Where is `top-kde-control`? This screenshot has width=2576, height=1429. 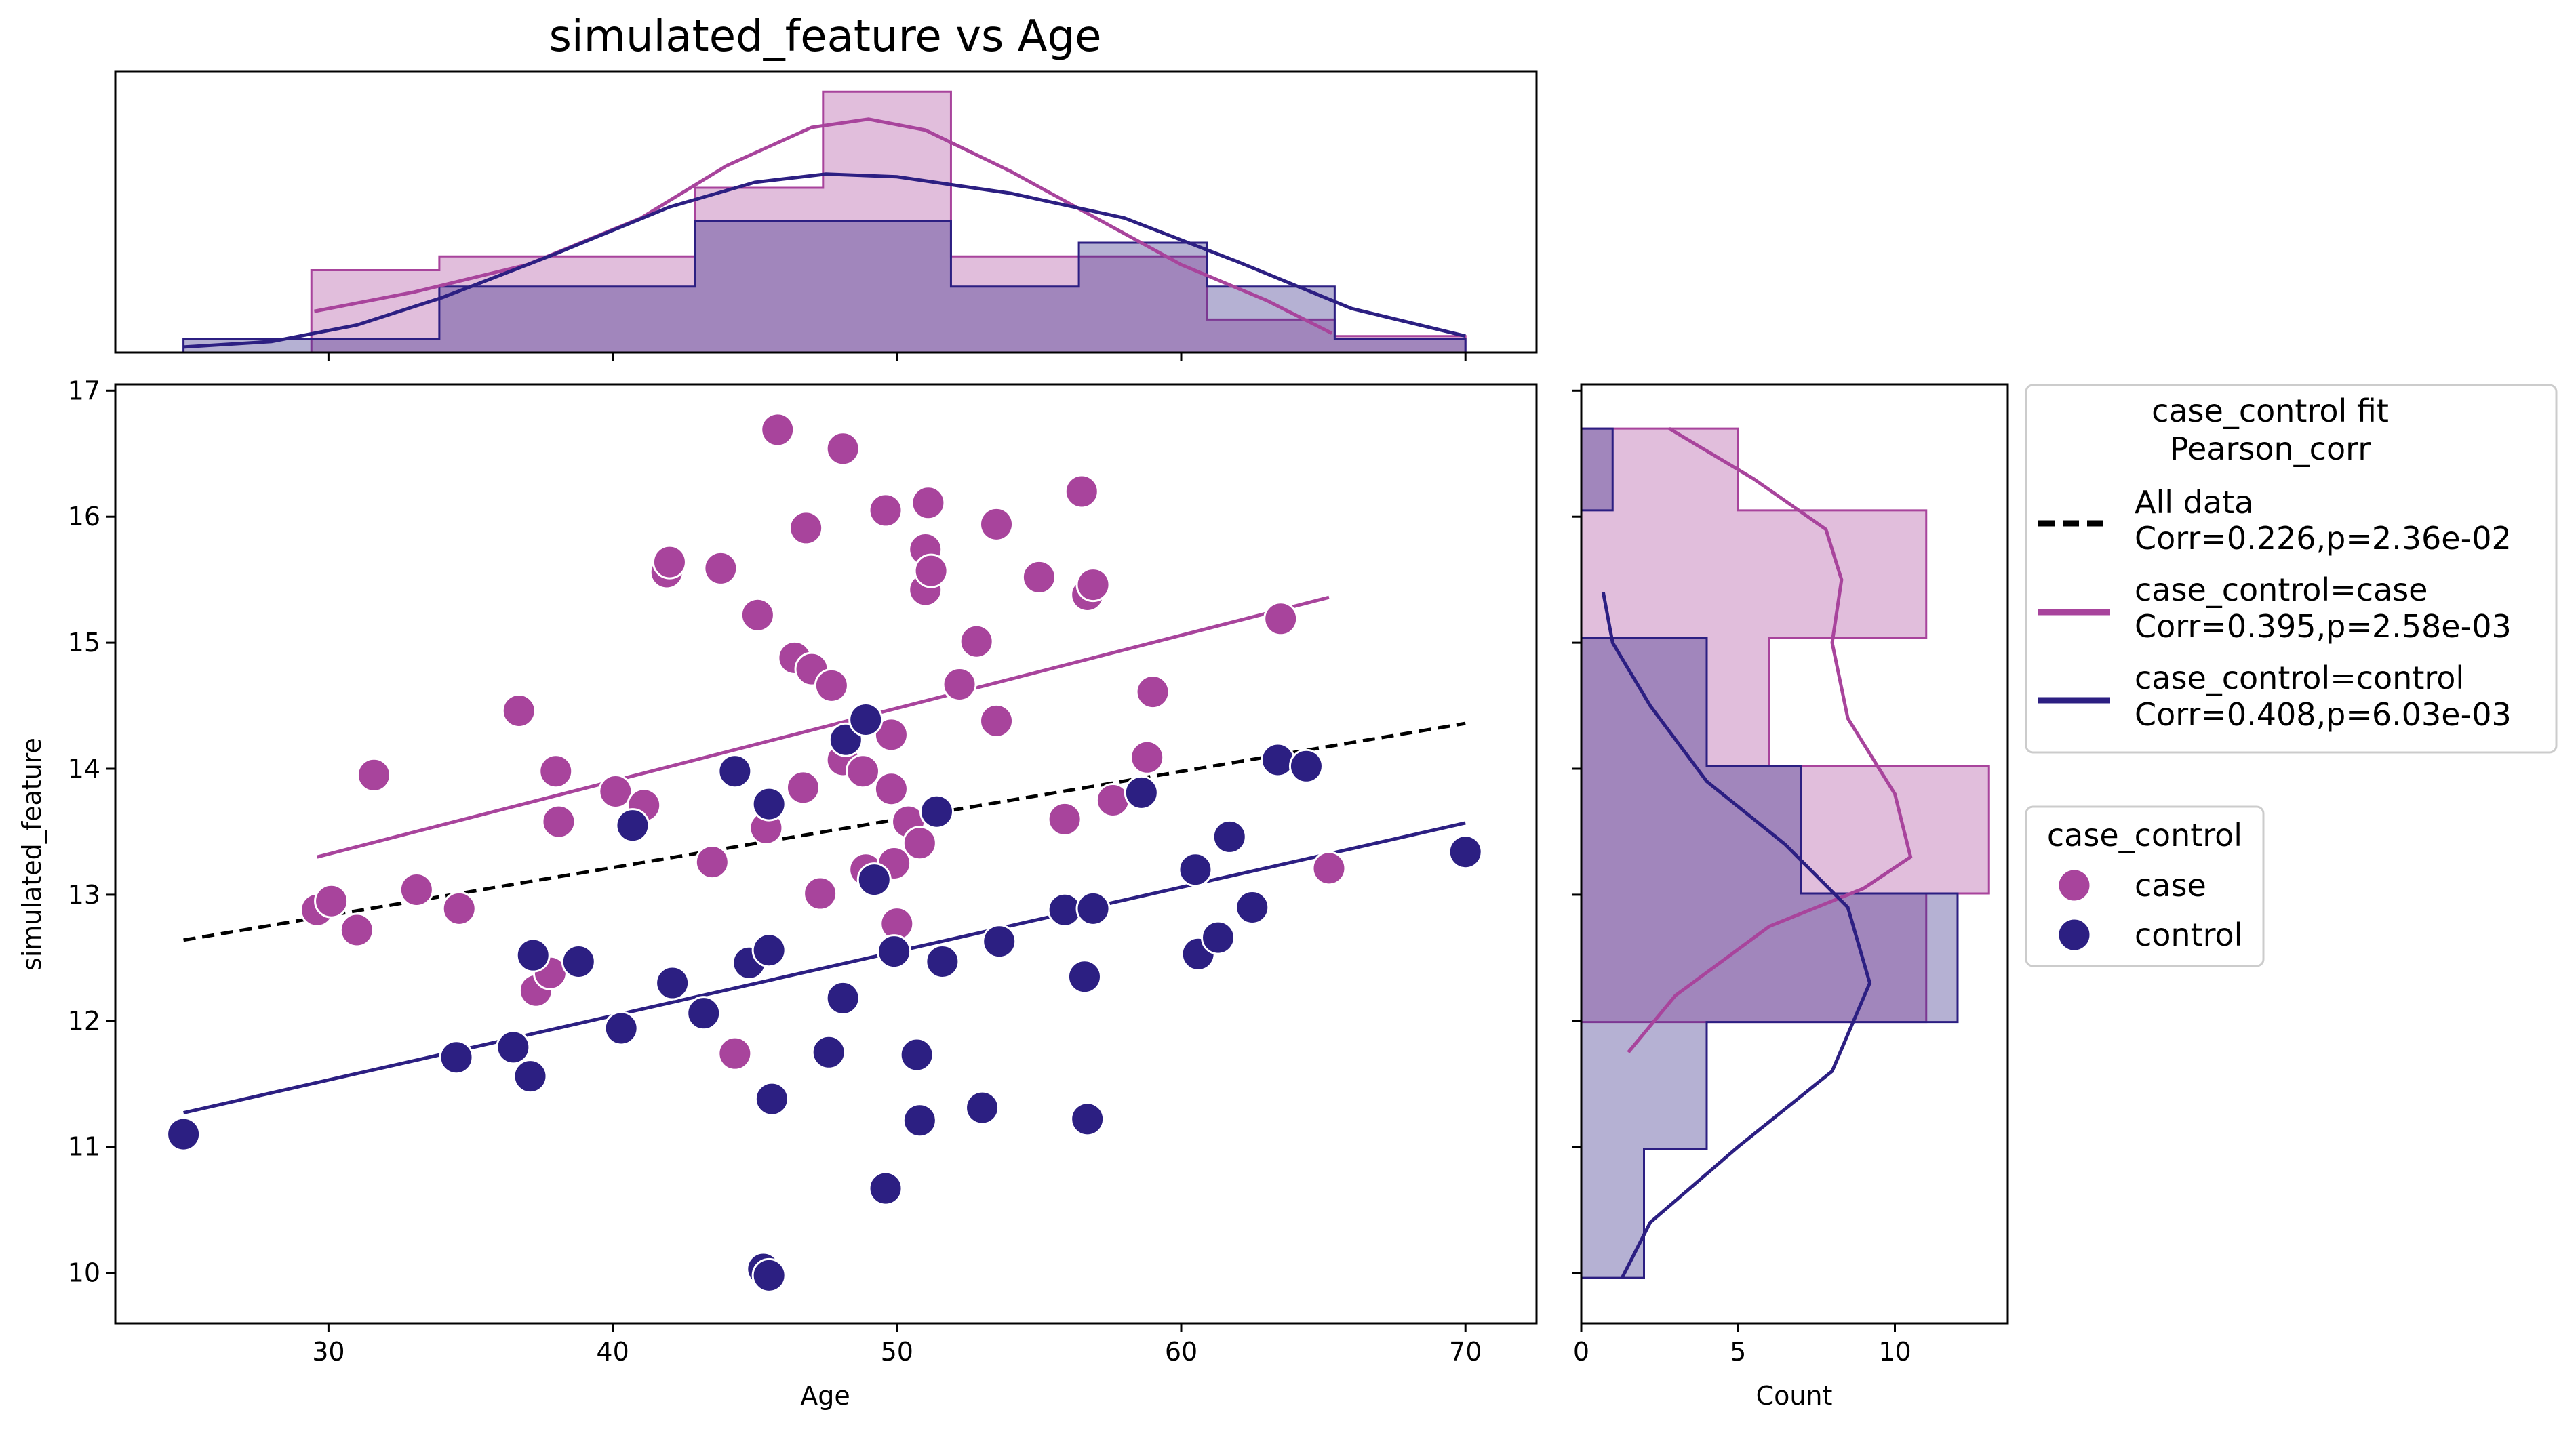
top-kde-control is located at coordinates (824, 260).